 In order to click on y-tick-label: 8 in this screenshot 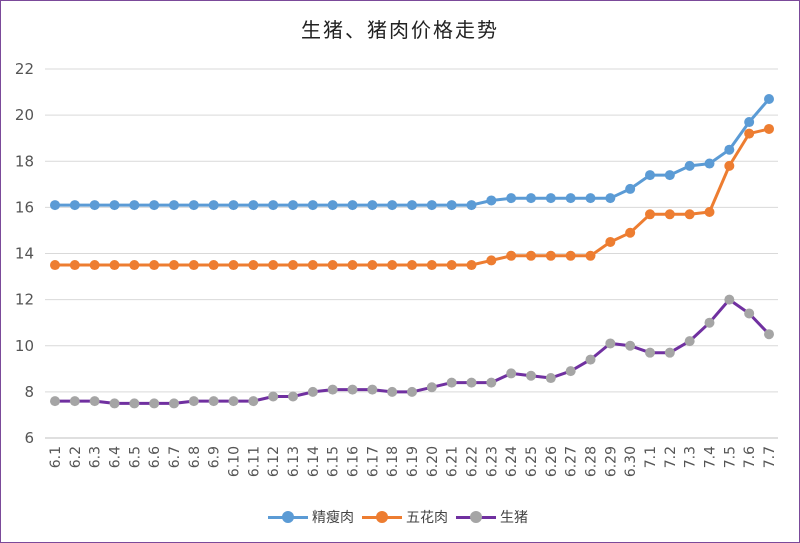, I will do `click(29, 392)`.